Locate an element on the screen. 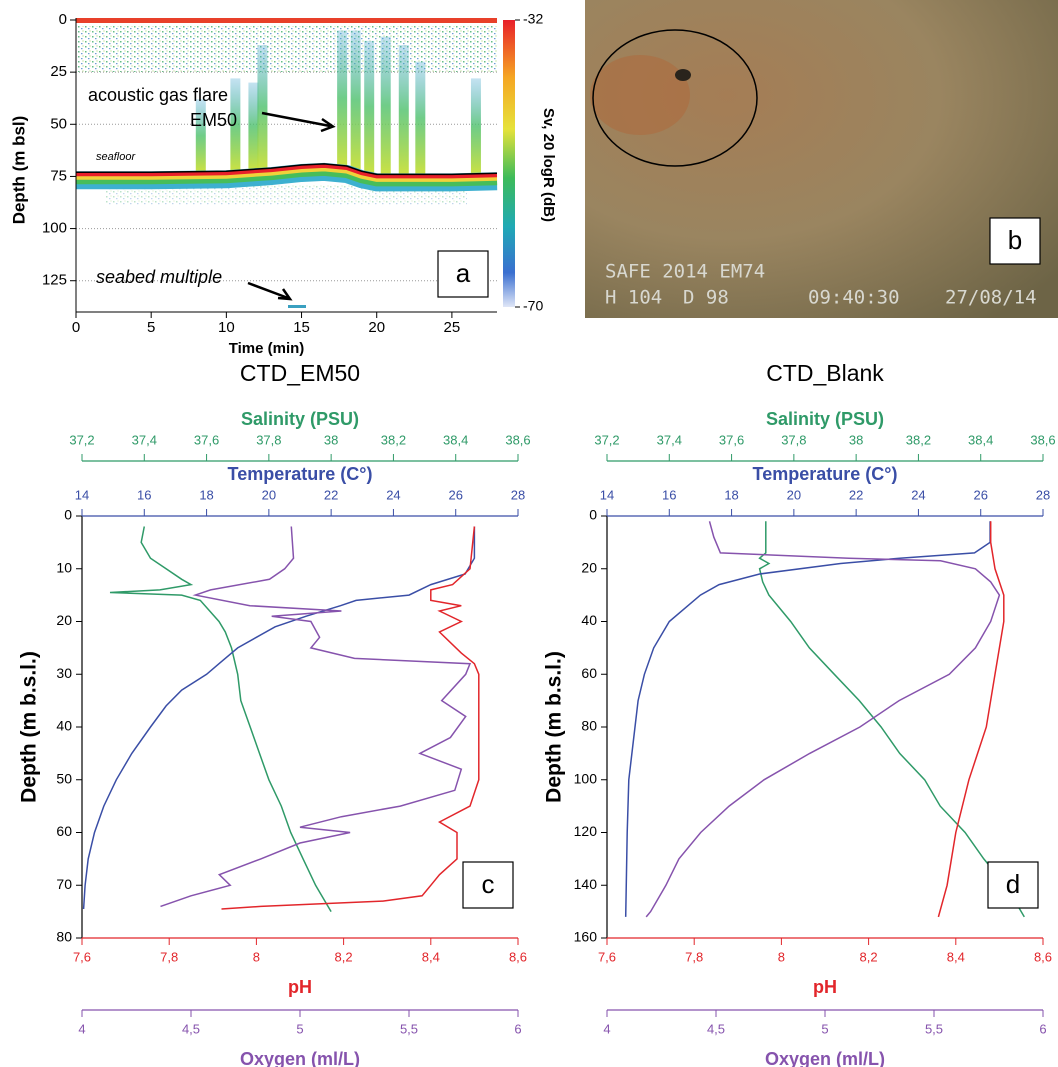  seafloor-line is located at coordinates (287, 169).